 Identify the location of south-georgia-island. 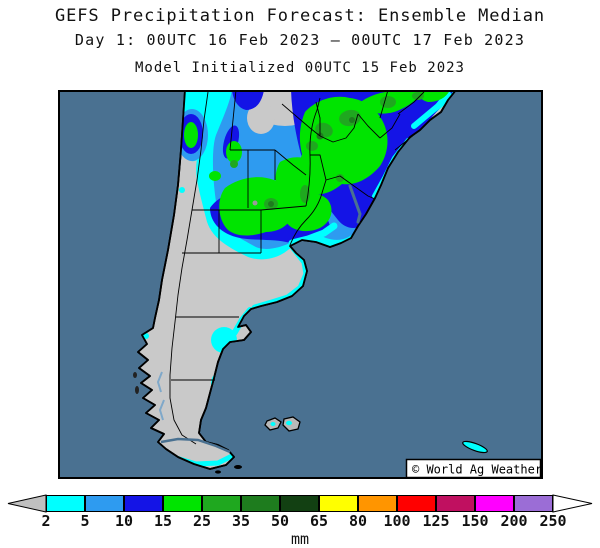
(475, 447).